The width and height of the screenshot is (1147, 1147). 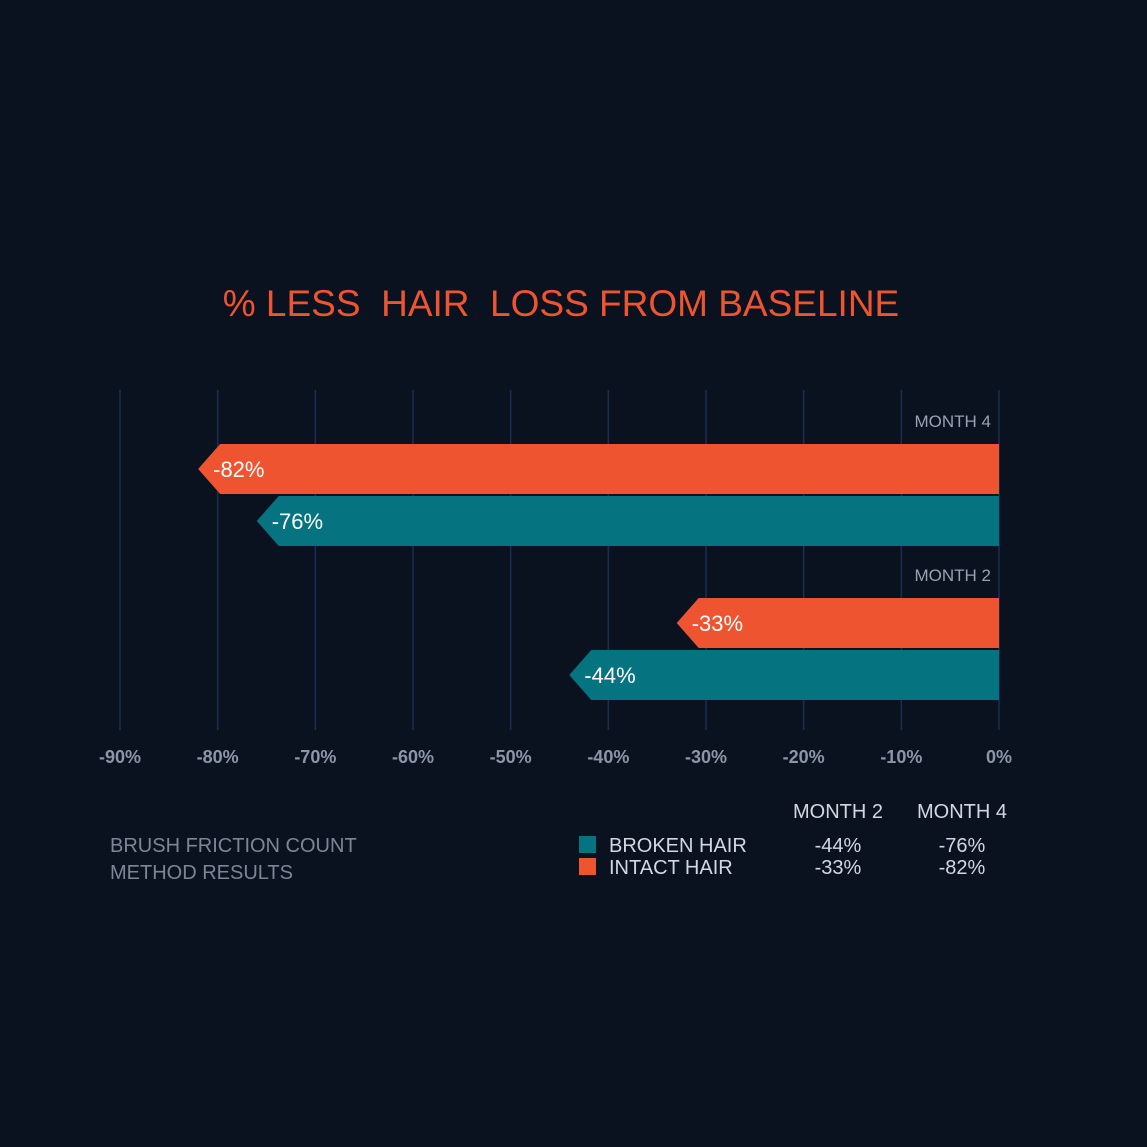 I want to click on legend-value: -33%, so click(x=838, y=868).